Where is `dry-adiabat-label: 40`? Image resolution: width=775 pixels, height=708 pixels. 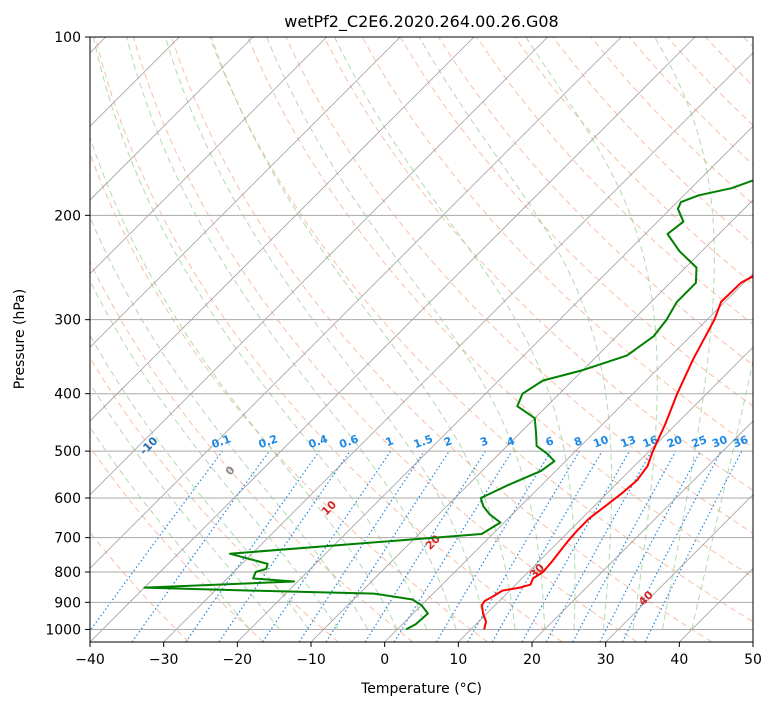
dry-adiabat-label: 40 is located at coordinates (646, 598).